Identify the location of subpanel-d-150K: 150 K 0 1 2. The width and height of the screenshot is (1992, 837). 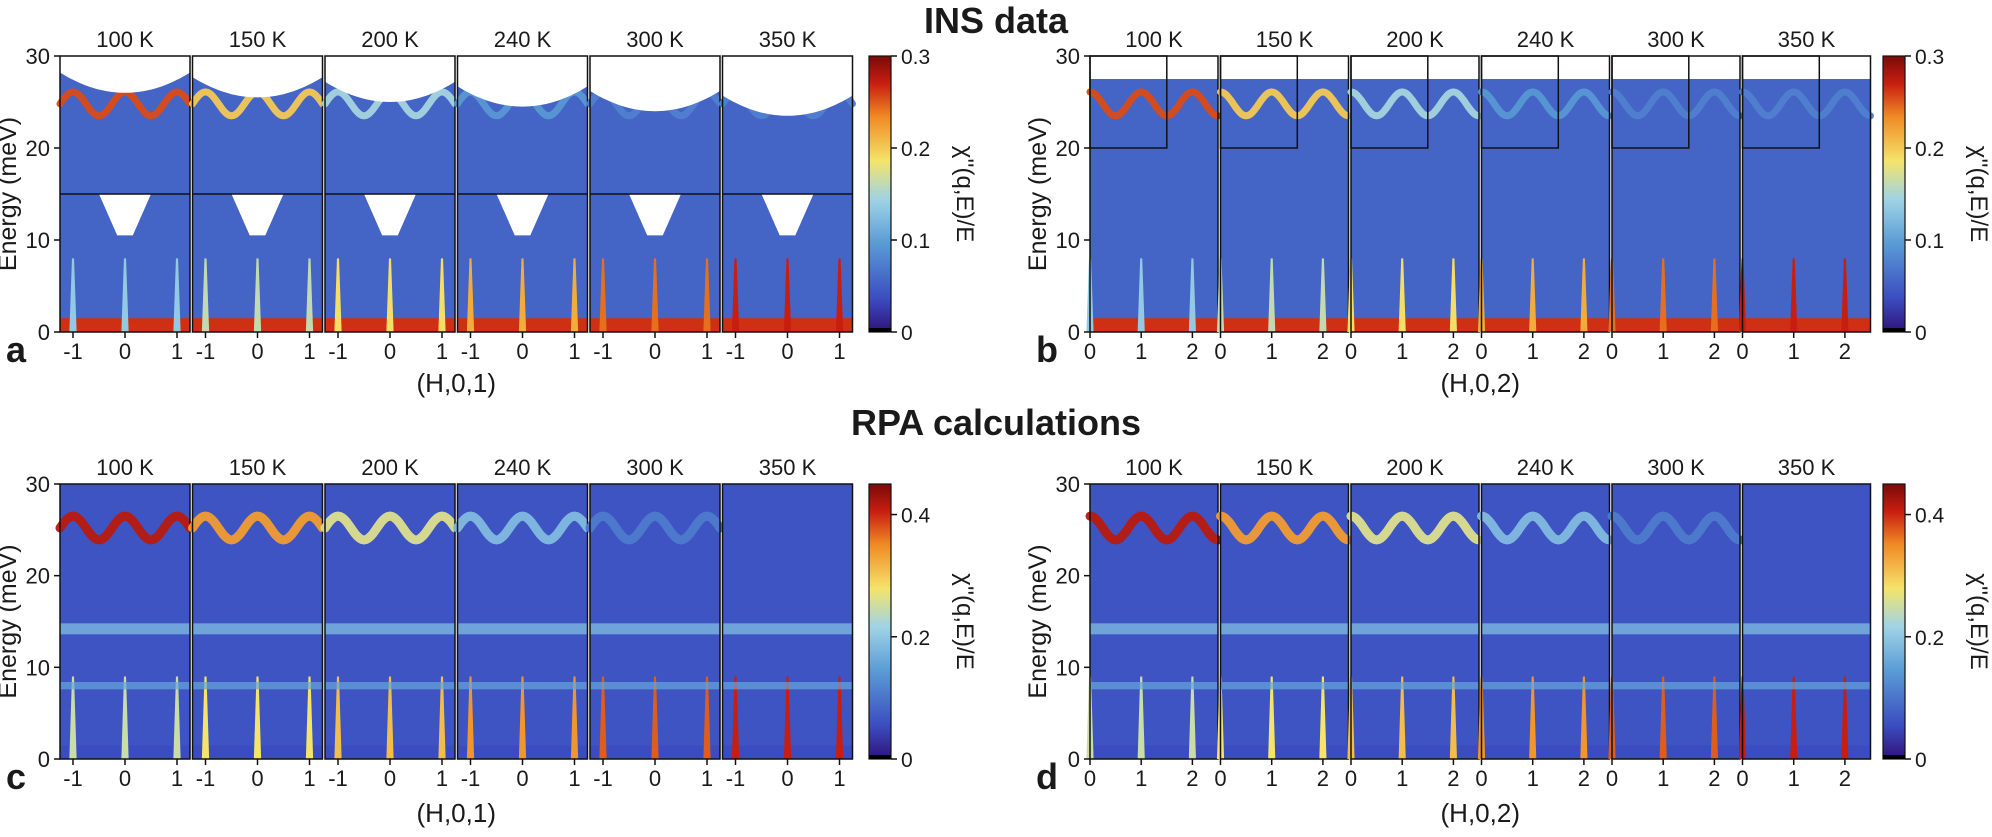
(1283, 623).